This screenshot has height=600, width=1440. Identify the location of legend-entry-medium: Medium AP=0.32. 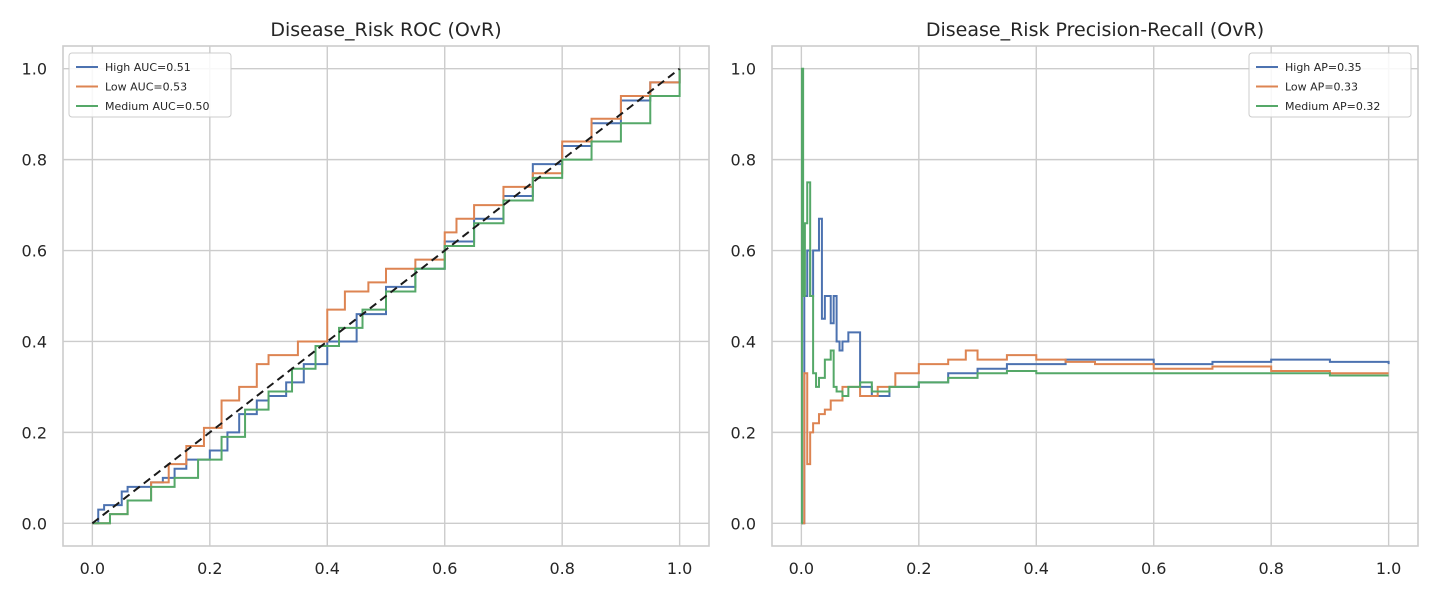
(1332, 106).